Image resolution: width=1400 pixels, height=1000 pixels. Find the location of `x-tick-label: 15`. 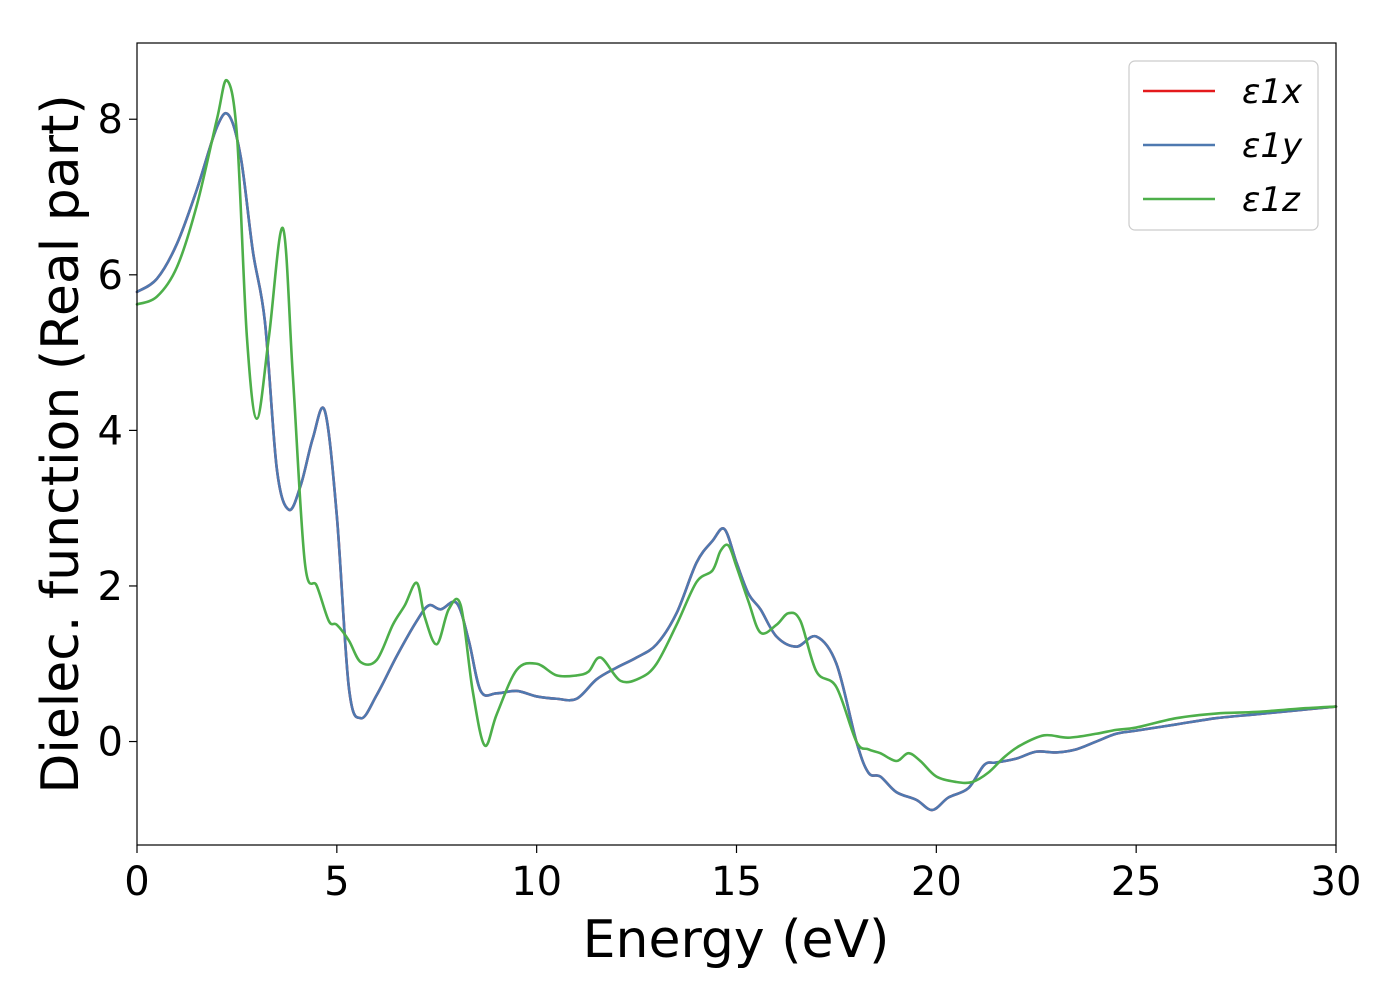

x-tick-label: 15 is located at coordinates (736, 882).